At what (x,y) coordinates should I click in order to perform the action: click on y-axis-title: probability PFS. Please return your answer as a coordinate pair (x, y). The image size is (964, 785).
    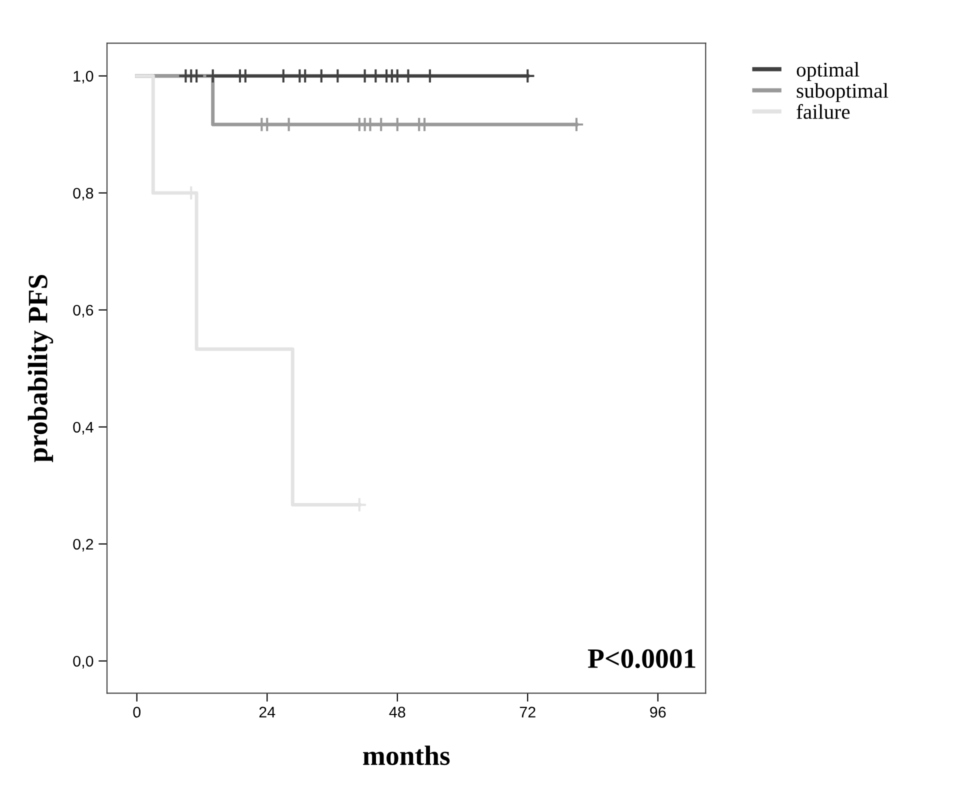
    Looking at the image, I should click on (41, 368).